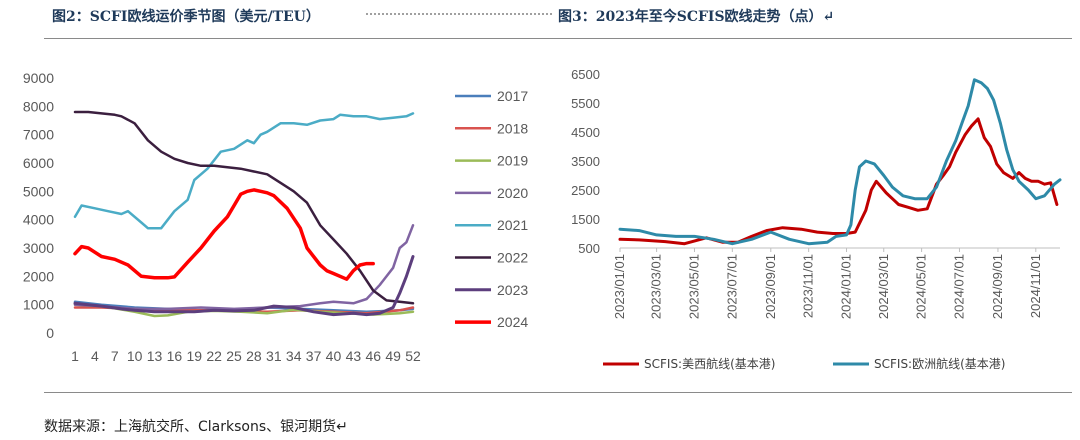 The height and width of the screenshot is (440, 1080). Describe the element at coordinates (314, 356) in the screenshot. I see `x-tick-label: 37` at that location.